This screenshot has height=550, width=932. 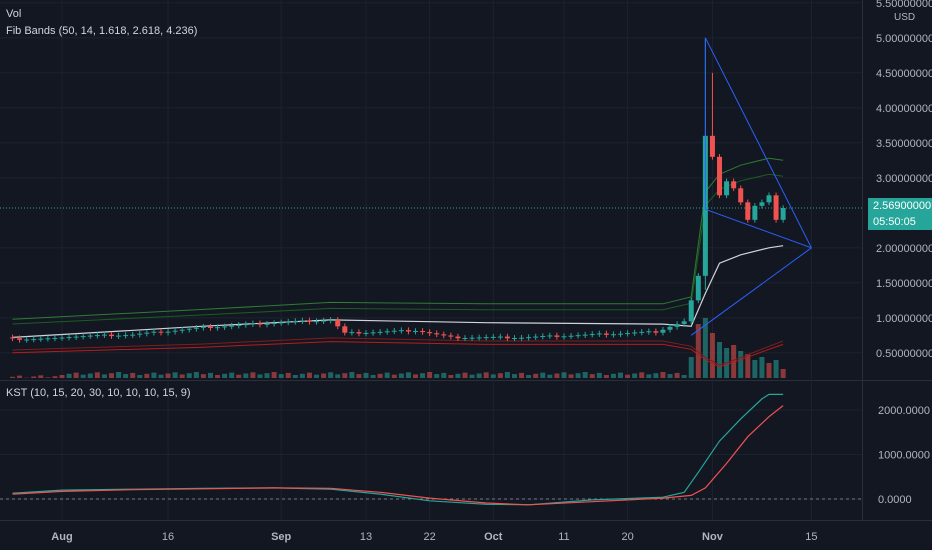 I want to click on vol-legend: Vol, so click(x=14, y=14).